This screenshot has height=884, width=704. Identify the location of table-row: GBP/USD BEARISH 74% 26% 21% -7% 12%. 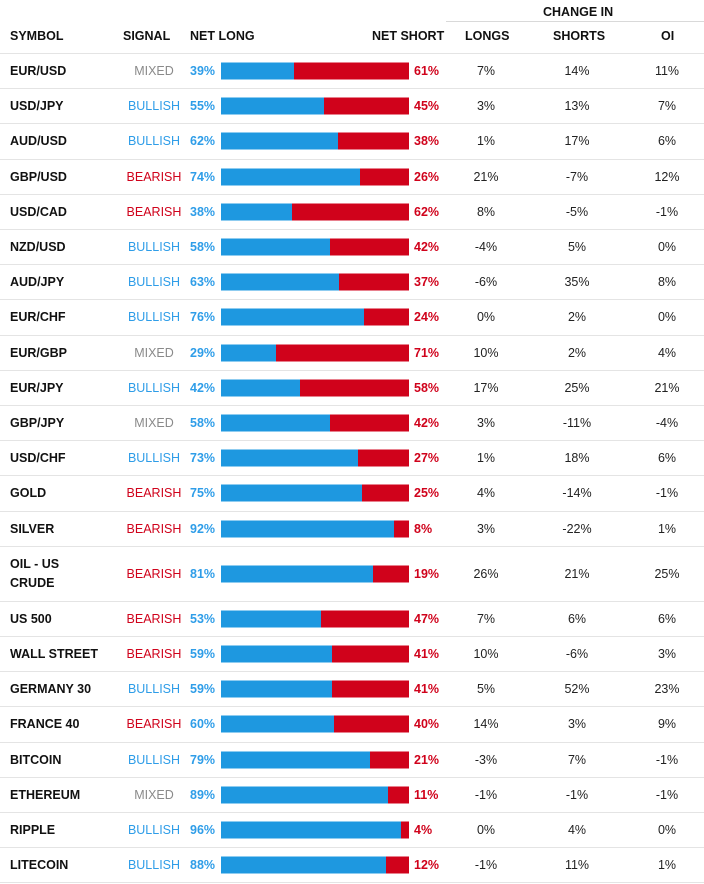
(352, 177).